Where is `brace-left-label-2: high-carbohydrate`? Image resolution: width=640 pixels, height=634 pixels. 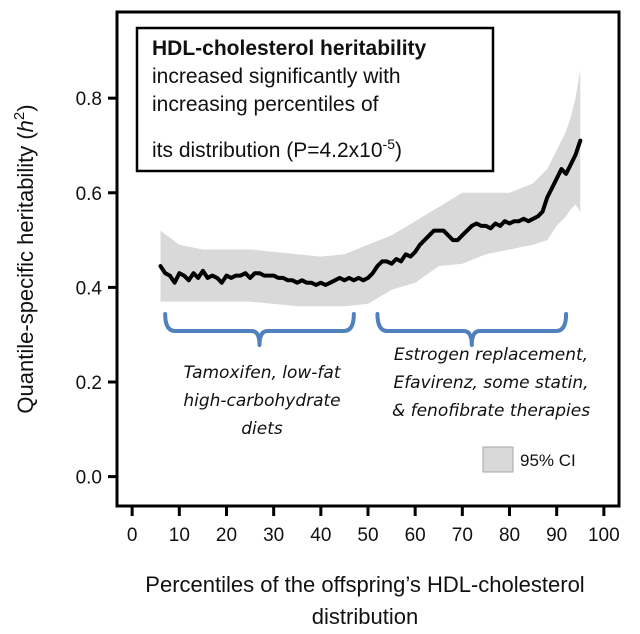 brace-left-label-2: high-carbohydrate is located at coordinates (261, 401).